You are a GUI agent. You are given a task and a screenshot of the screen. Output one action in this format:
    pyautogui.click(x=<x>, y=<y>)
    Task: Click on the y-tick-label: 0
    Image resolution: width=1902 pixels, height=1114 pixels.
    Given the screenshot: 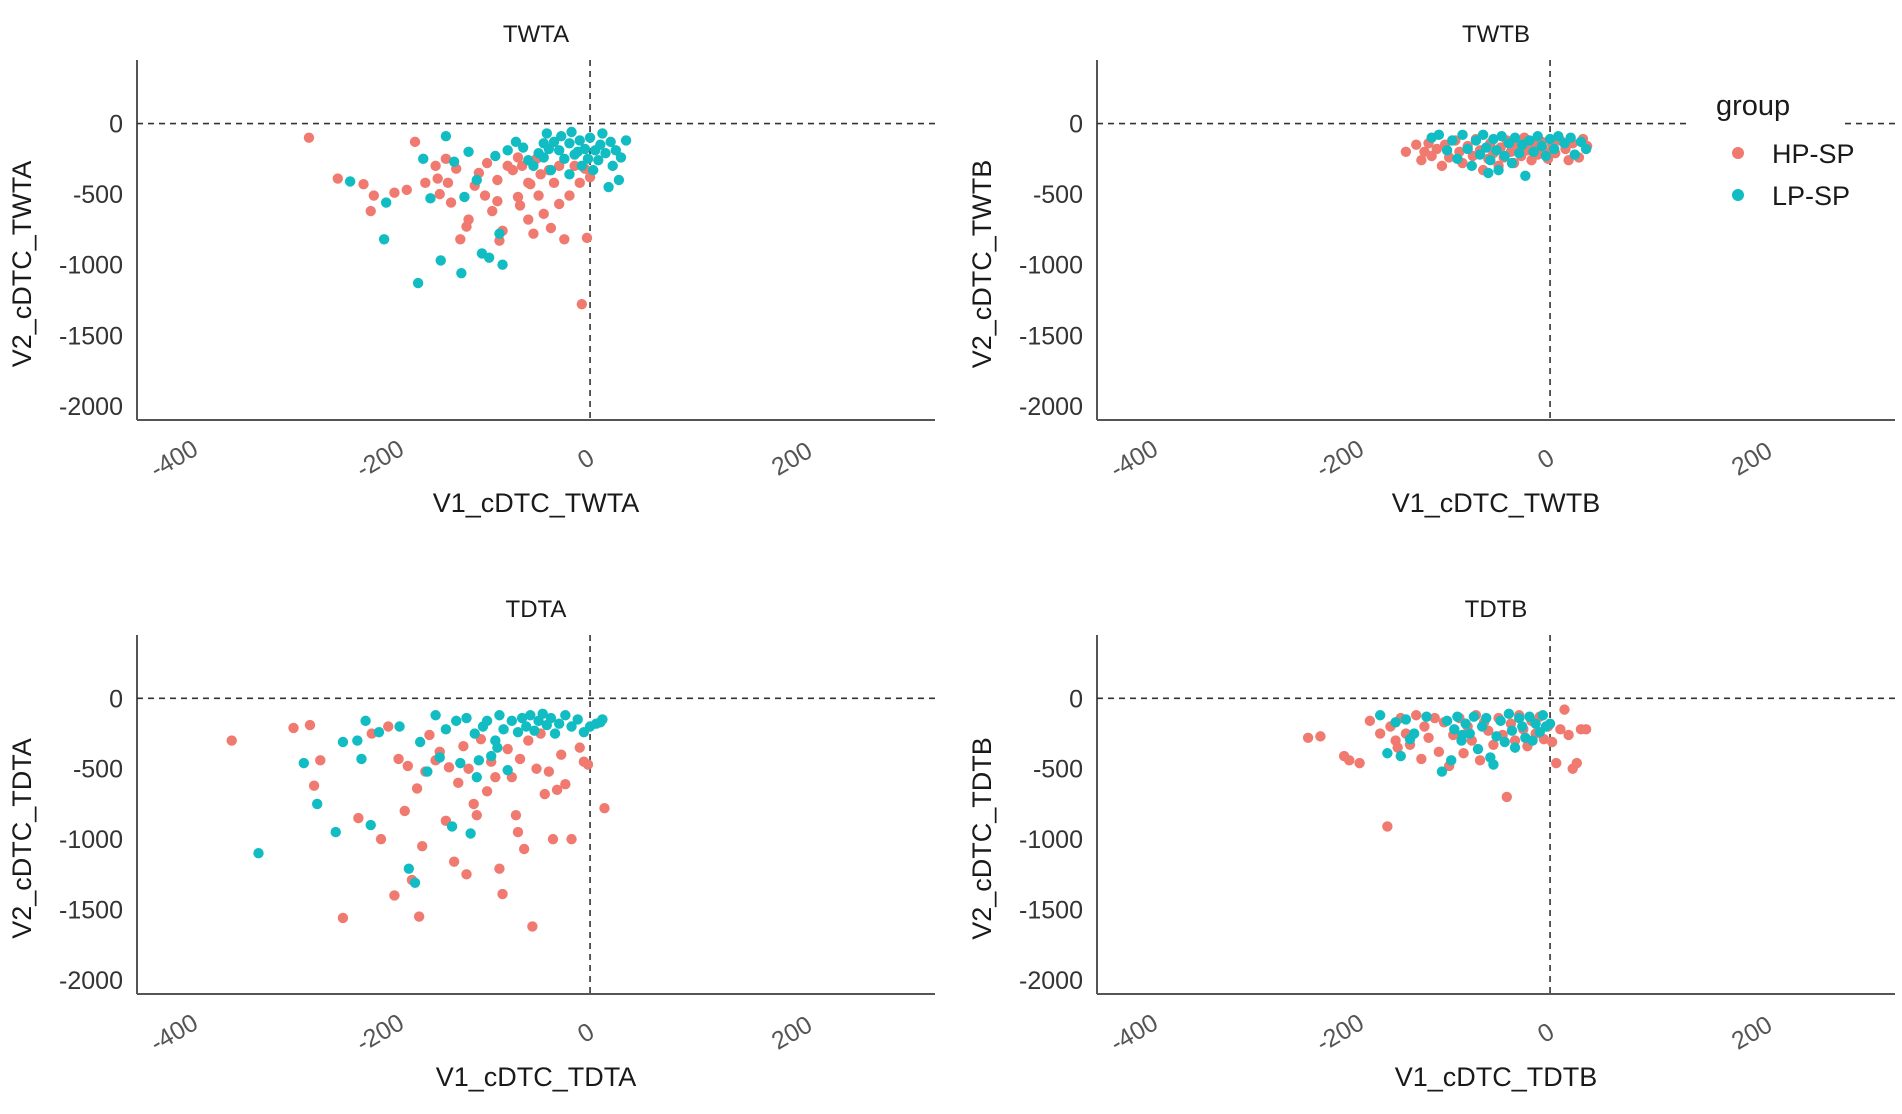 What is the action you would take?
    pyautogui.click(x=1076, y=699)
    